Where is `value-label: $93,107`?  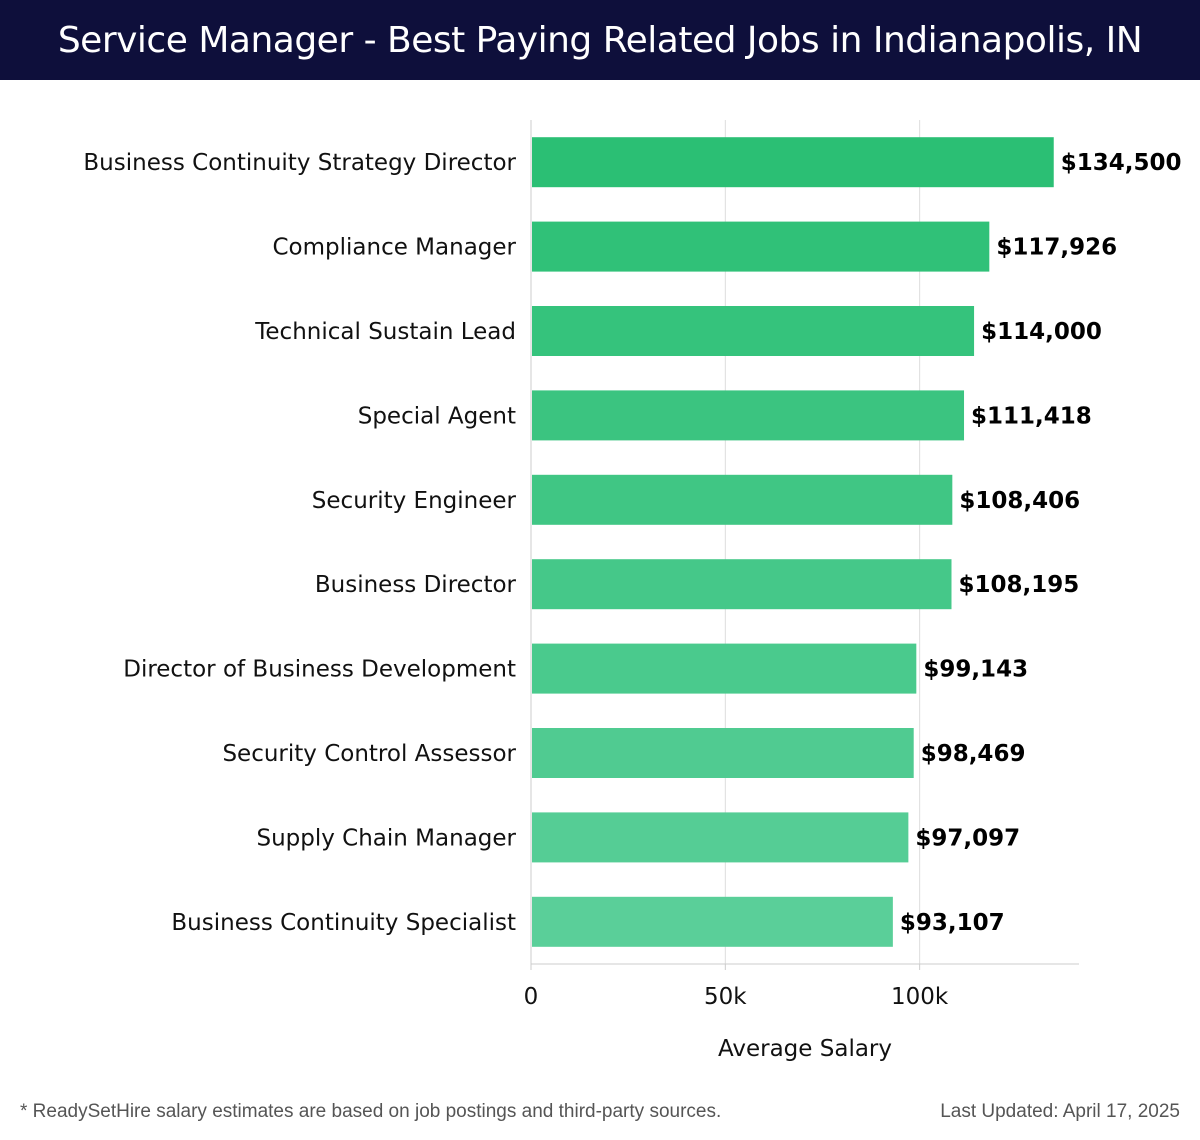
value-label: $93,107 is located at coordinates (952, 923).